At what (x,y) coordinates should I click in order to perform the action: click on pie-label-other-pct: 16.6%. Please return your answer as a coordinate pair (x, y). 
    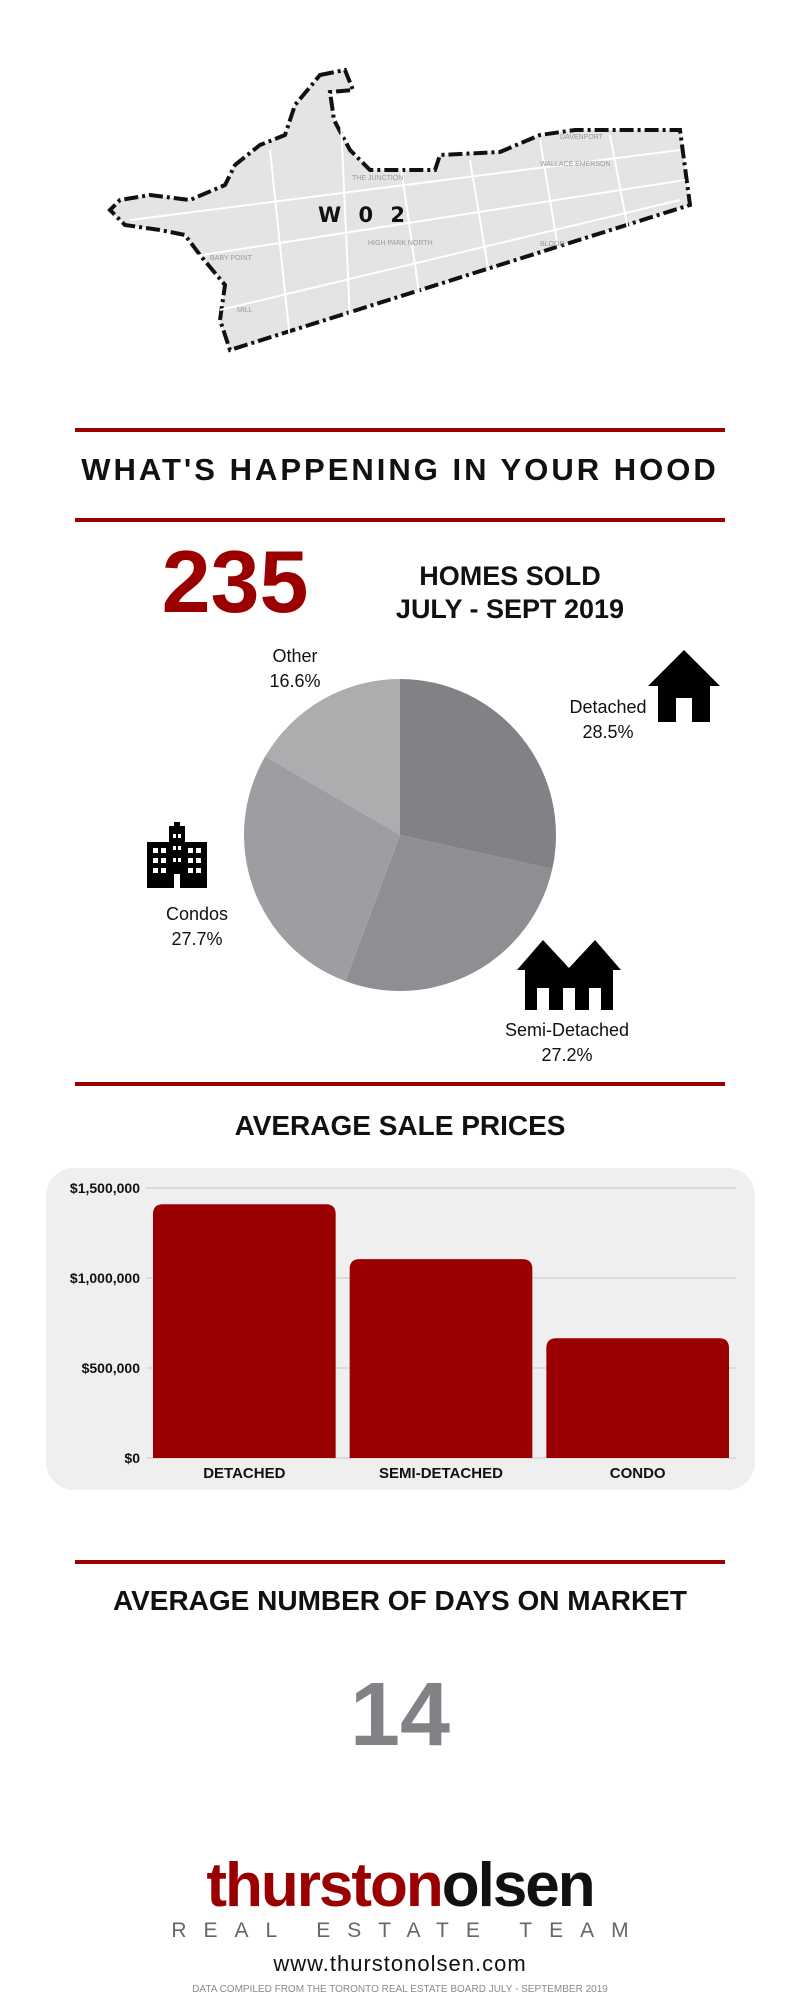
    Looking at the image, I should click on (295, 681).